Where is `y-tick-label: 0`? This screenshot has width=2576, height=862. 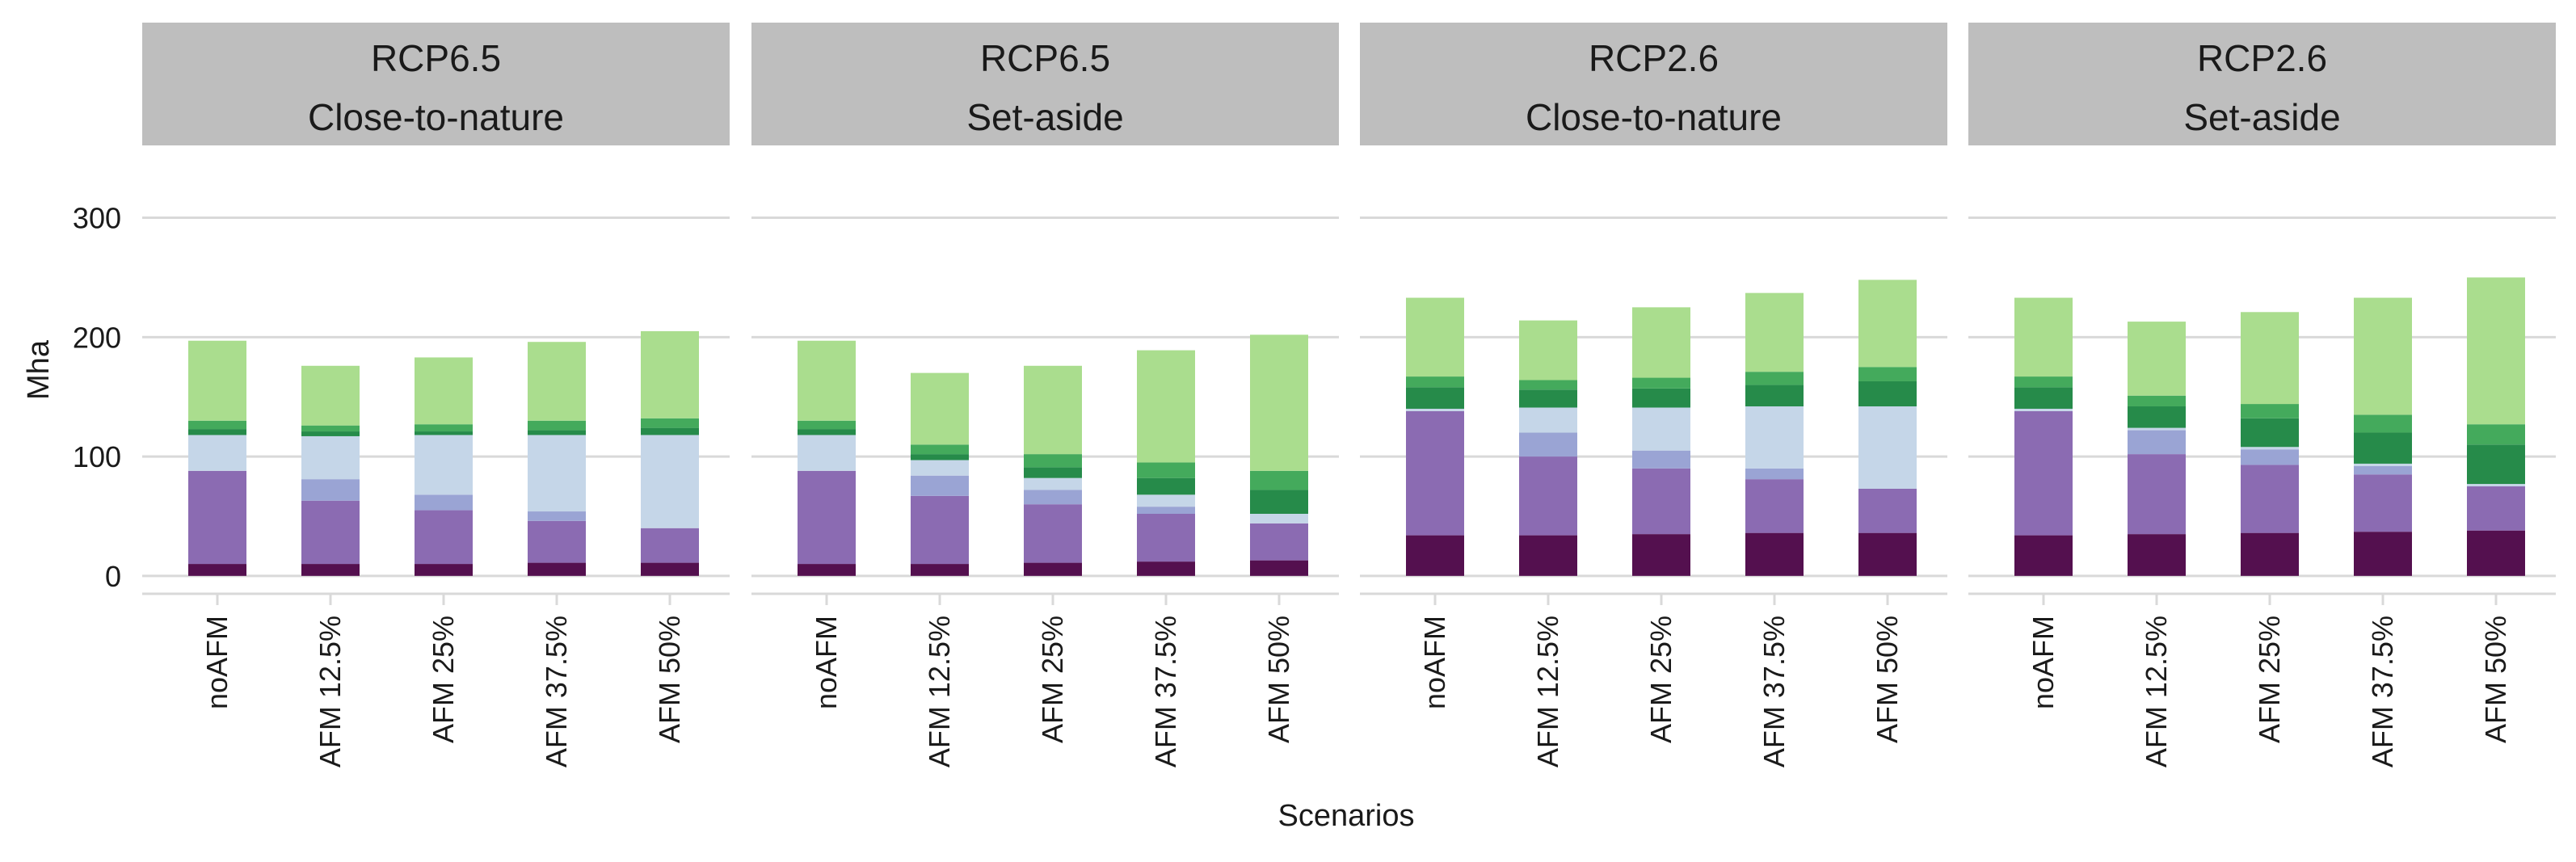 y-tick-label: 0 is located at coordinates (113, 576).